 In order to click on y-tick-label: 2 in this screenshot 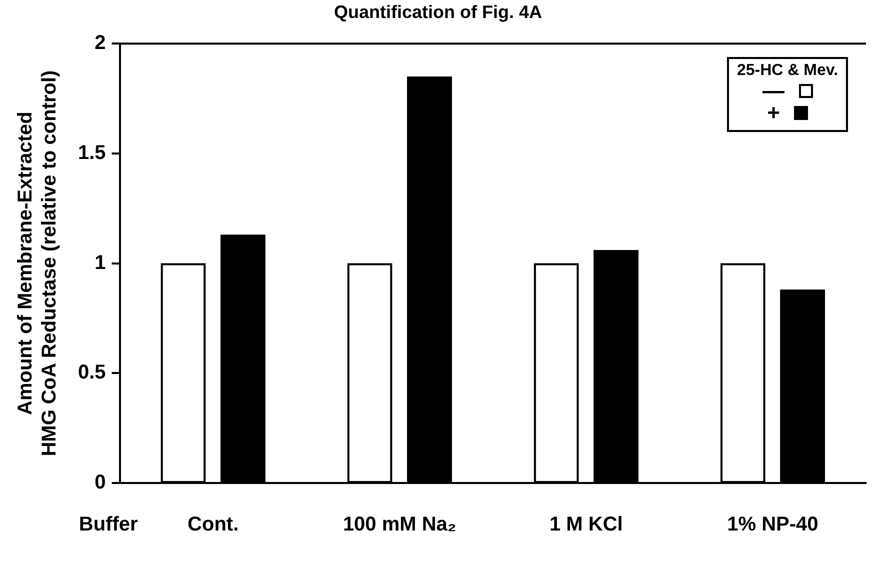, I will do `click(100, 43)`.